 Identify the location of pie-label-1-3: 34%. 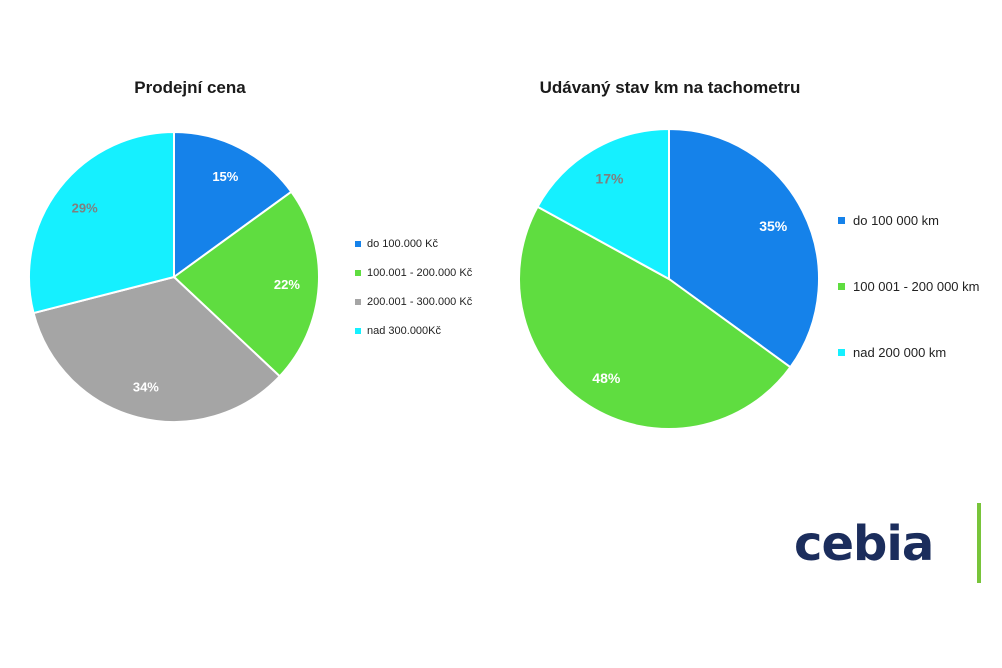
(146, 387).